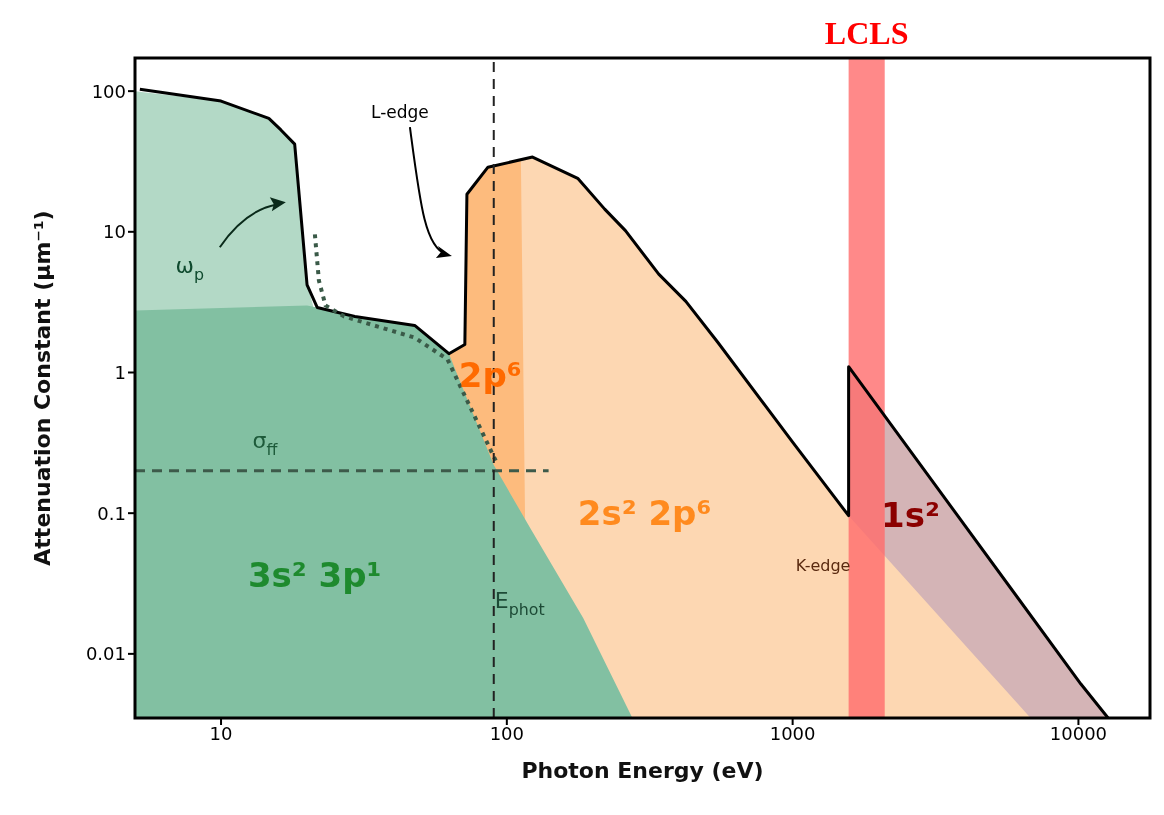 The width and height of the screenshot is (1164, 815). I want to click on y-tick-label: 10, so click(114, 232).